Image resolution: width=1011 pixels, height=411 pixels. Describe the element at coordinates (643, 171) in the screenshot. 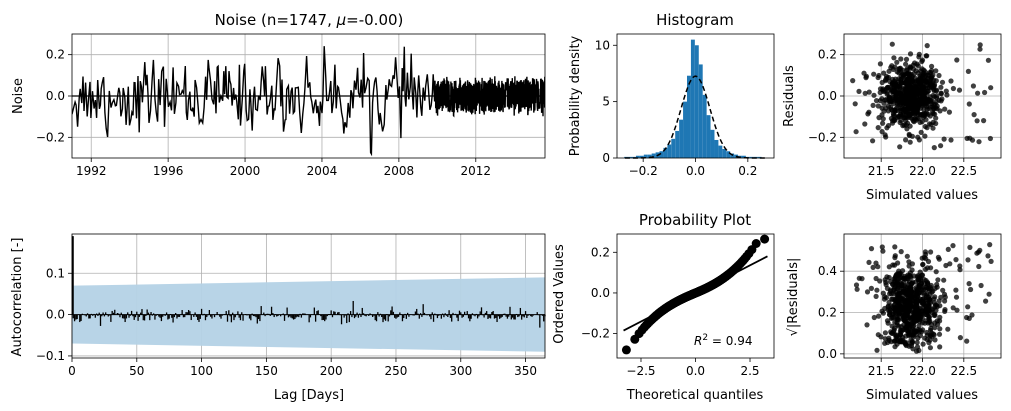

I see `x-tick-label: −0.2` at that location.